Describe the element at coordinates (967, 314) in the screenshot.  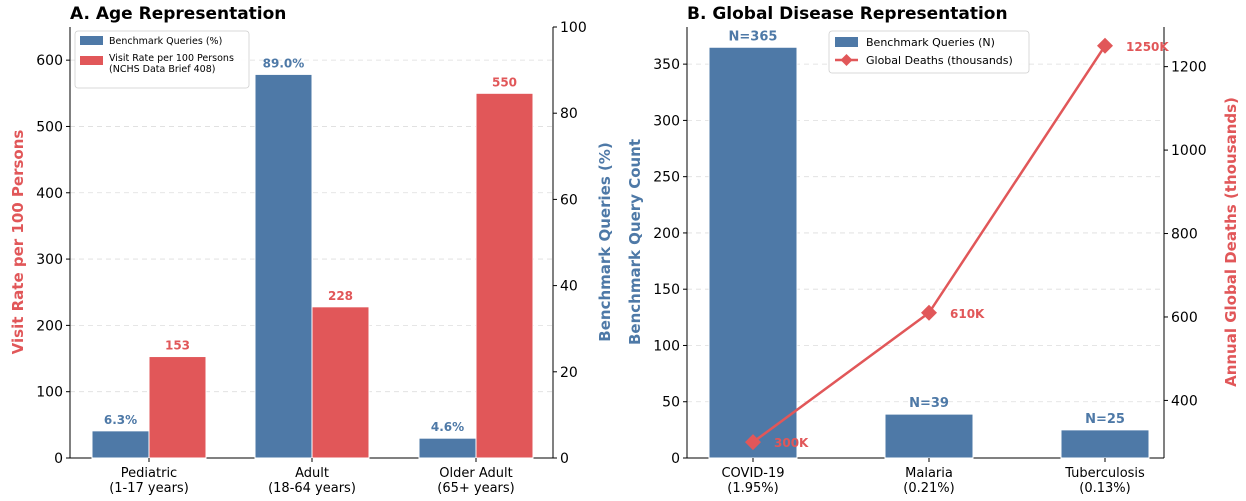
I see `chart-b-data-label-deaths: 610K` at that location.